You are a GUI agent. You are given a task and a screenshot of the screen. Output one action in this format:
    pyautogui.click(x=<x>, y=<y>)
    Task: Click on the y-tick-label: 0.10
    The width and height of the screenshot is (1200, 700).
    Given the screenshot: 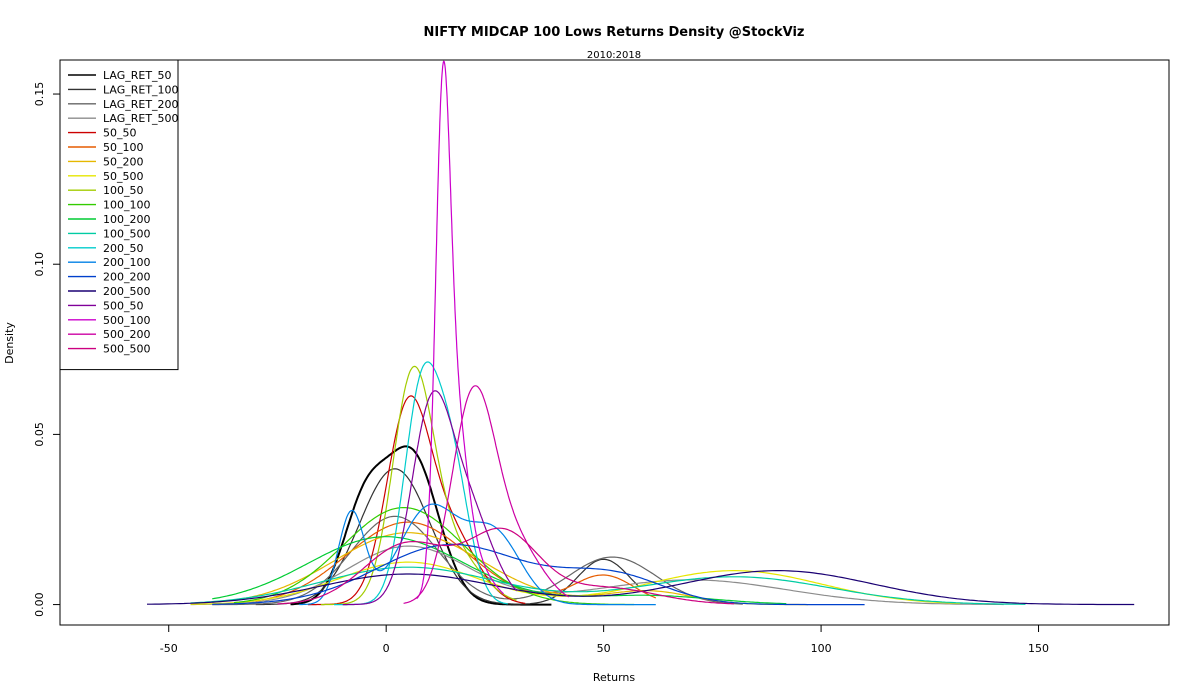 What is the action you would take?
    pyautogui.click(x=39, y=264)
    